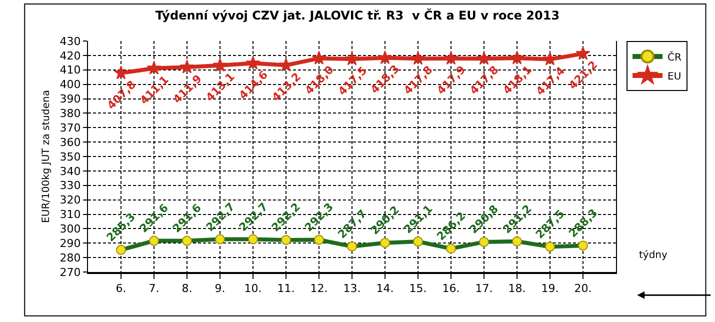 The height and width of the screenshot is (322, 715). What do you see at coordinates (319, 289) in the screenshot?
I see `x-tick-label: 12.` at bounding box center [319, 289].